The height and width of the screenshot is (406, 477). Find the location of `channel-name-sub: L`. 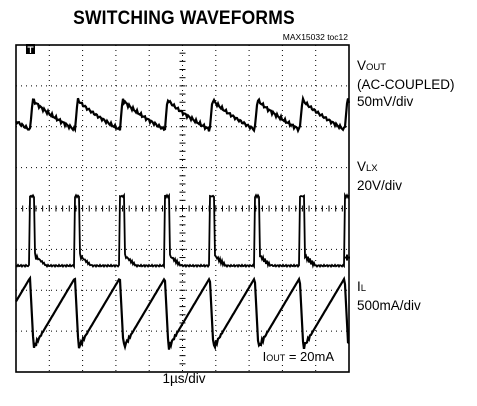

channel-name-sub: L is located at coordinates (363, 288).